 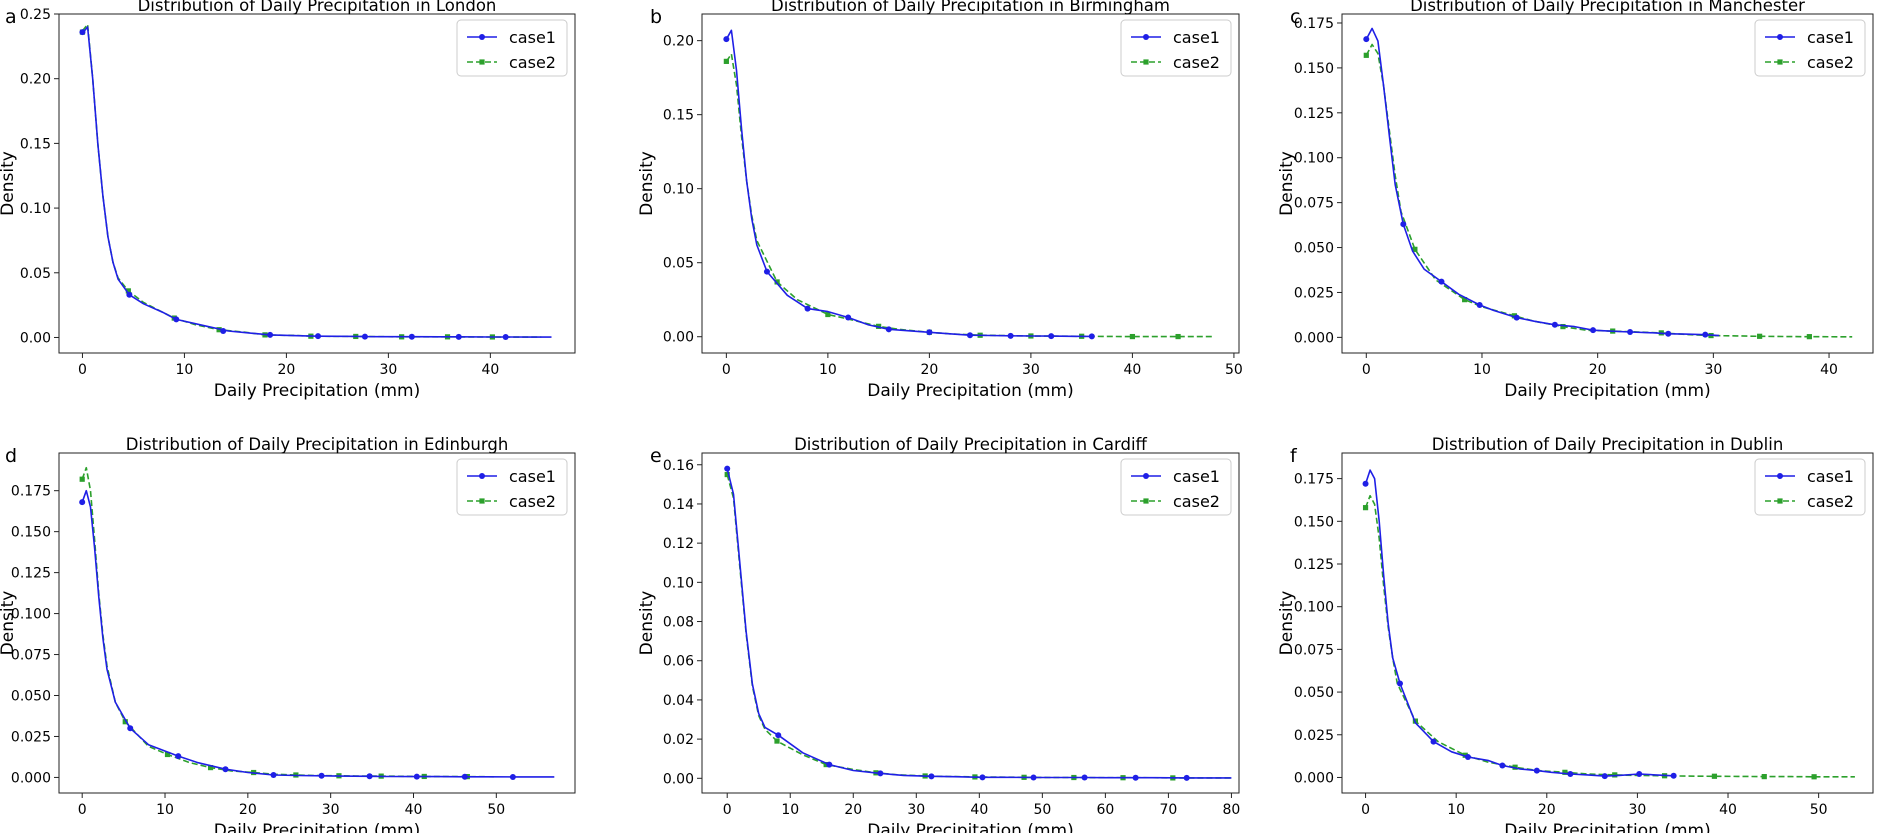 I want to click on y-tick-label: 0.150, so click(x=1314, y=522).